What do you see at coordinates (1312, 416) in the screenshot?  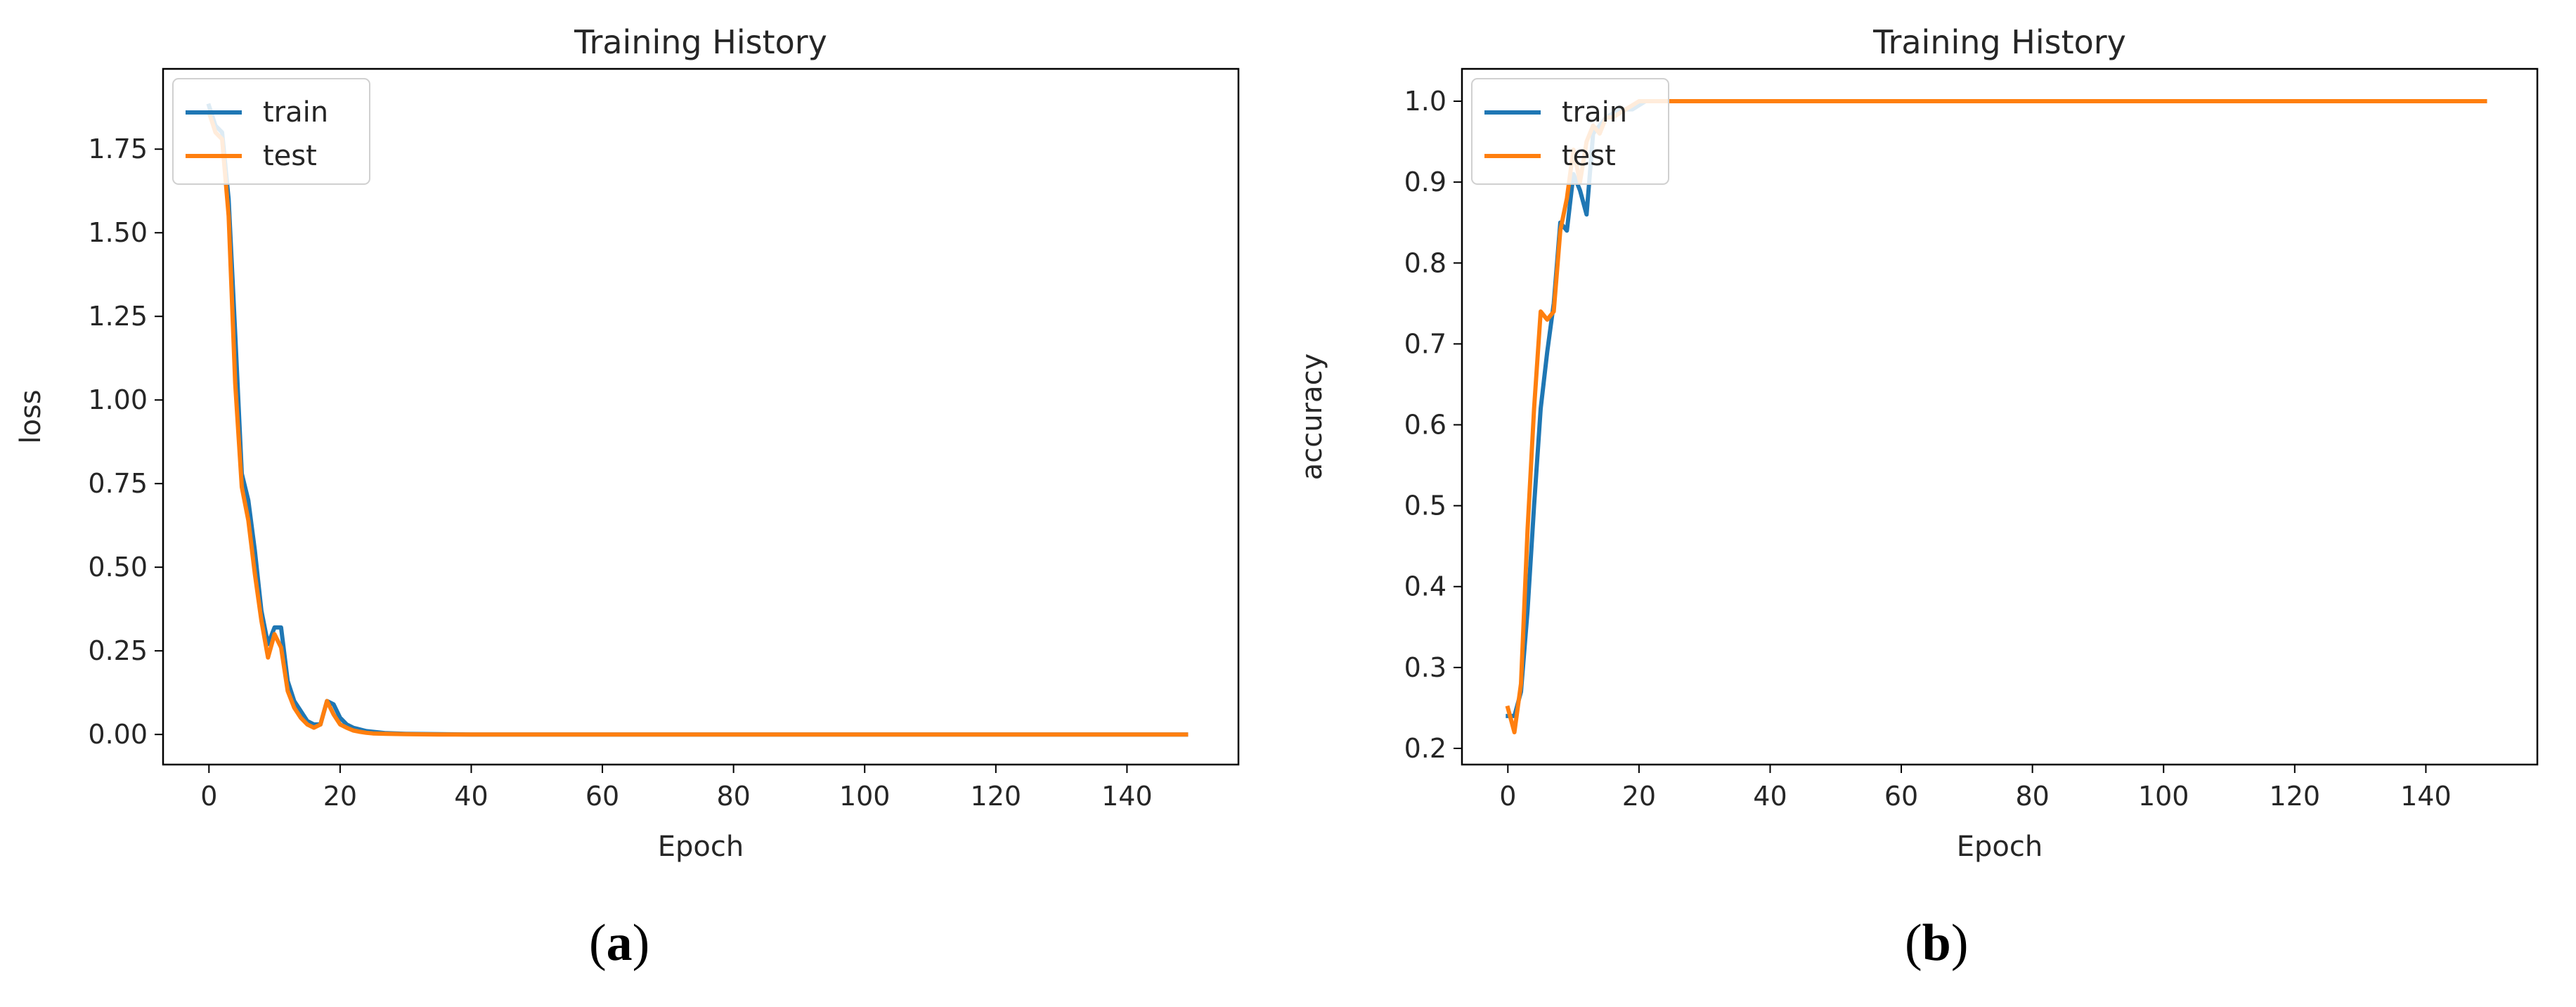 I see `y-axis-label: accuracy` at bounding box center [1312, 416].